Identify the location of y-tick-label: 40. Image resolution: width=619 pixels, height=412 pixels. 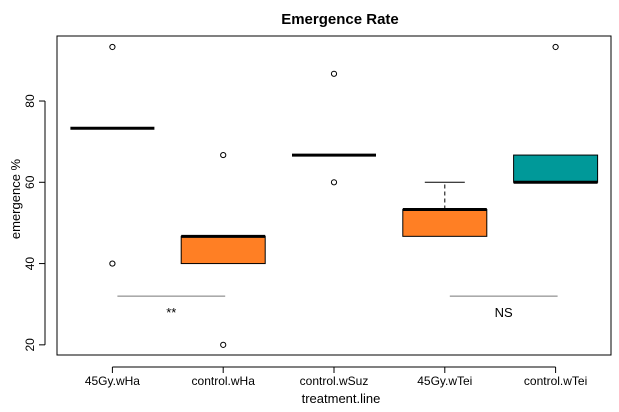
(30, 264).